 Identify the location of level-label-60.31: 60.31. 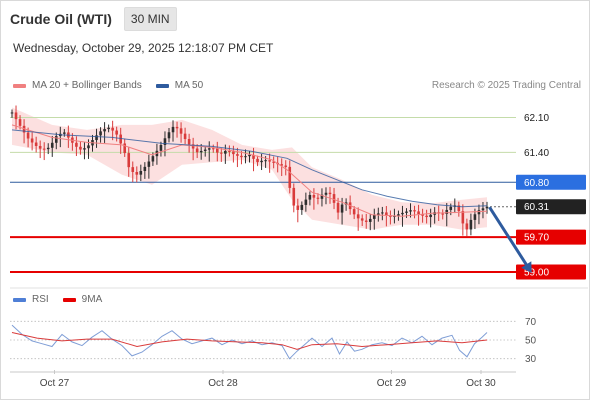
(536, 207).